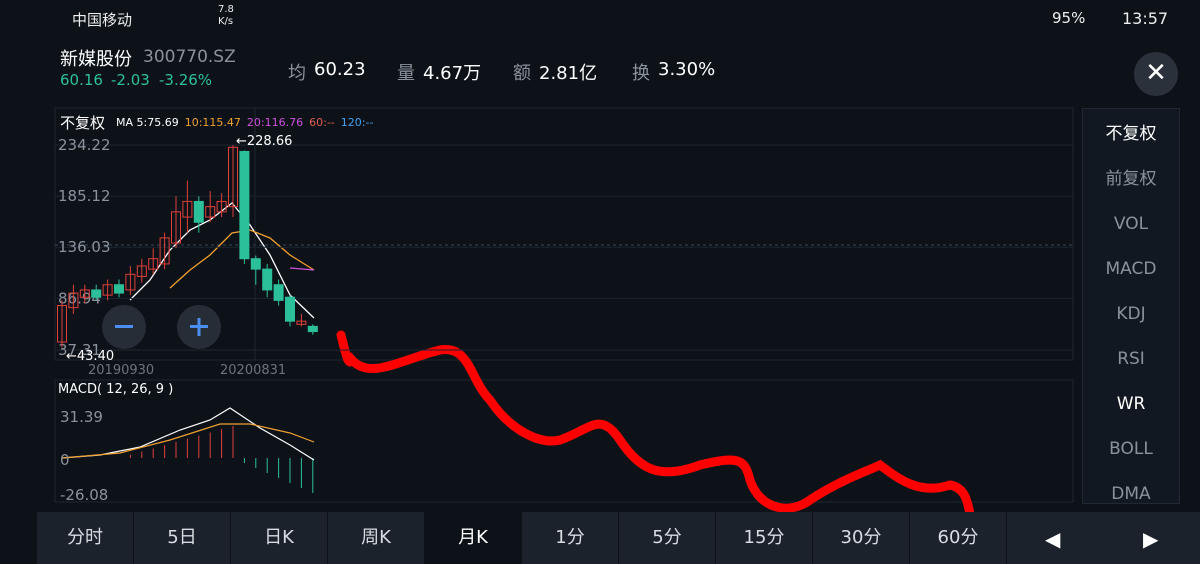 This screenshot has height=564, width=1200. What do you see at coordinates (1156, 74) in the screenshot?
I see `close-button: ✕` at bounding box center [1156, 74].